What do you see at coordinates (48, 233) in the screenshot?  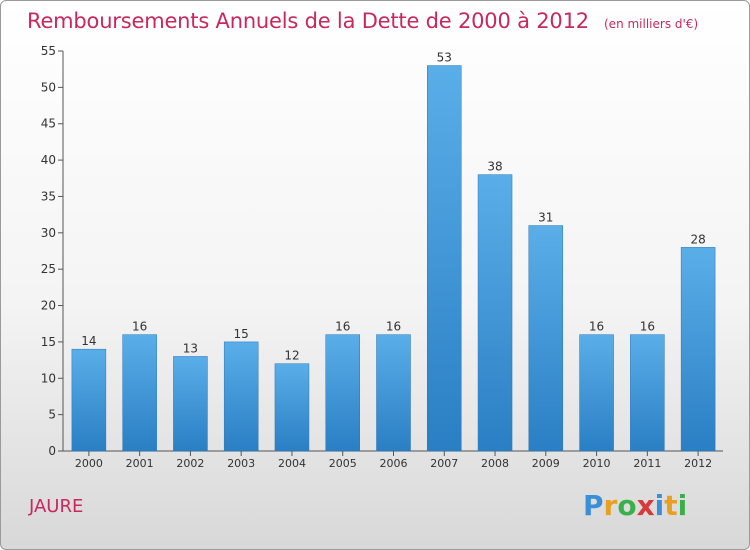 I see `y-tick-label: 30` at bounding box center [48, 233].